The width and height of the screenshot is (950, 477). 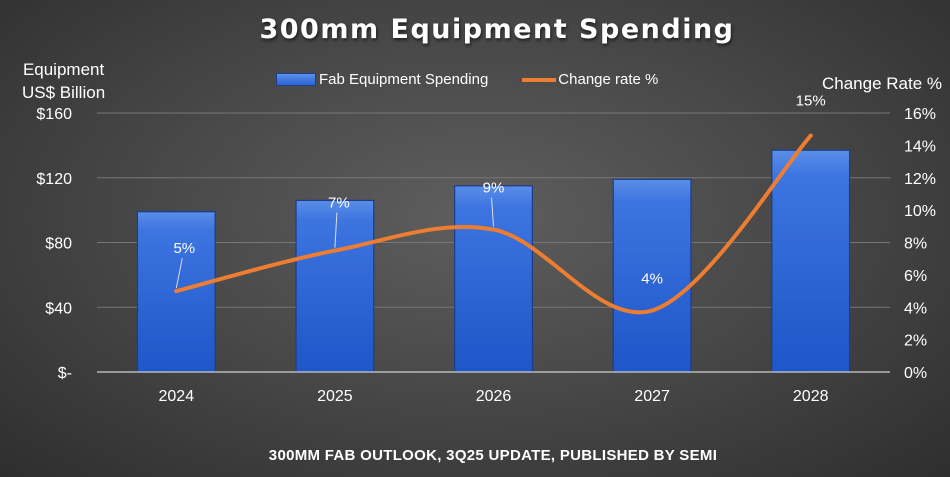 What do you see at coordinates (915, 308) in the screenshot?
I see `y2-tick-label: 4%` at bounding box center [915, 308].